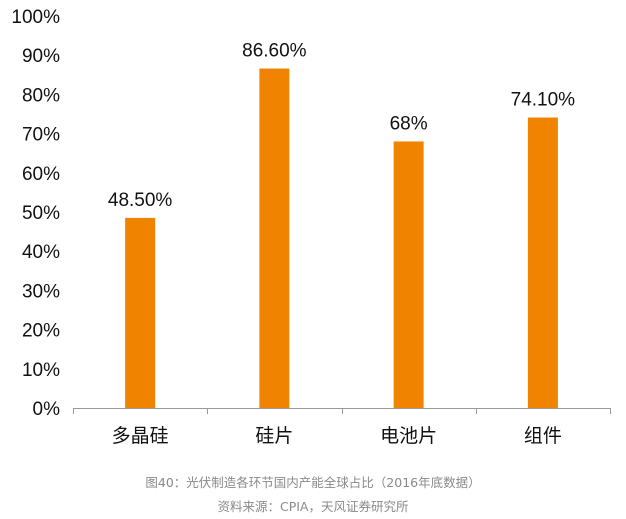 This screenshot has width=626, height=519. Describe the element at coordinates (41, 95) in the screenshot. I see `y-tick-label: 80%` at that location.